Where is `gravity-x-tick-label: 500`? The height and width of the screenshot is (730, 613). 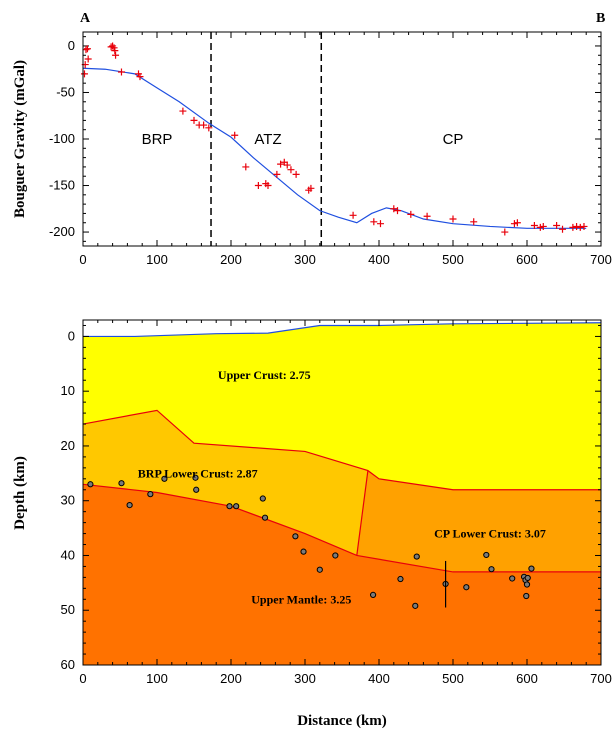 gravity-x-tick-label: 500 is located at coordinates (453, 259).